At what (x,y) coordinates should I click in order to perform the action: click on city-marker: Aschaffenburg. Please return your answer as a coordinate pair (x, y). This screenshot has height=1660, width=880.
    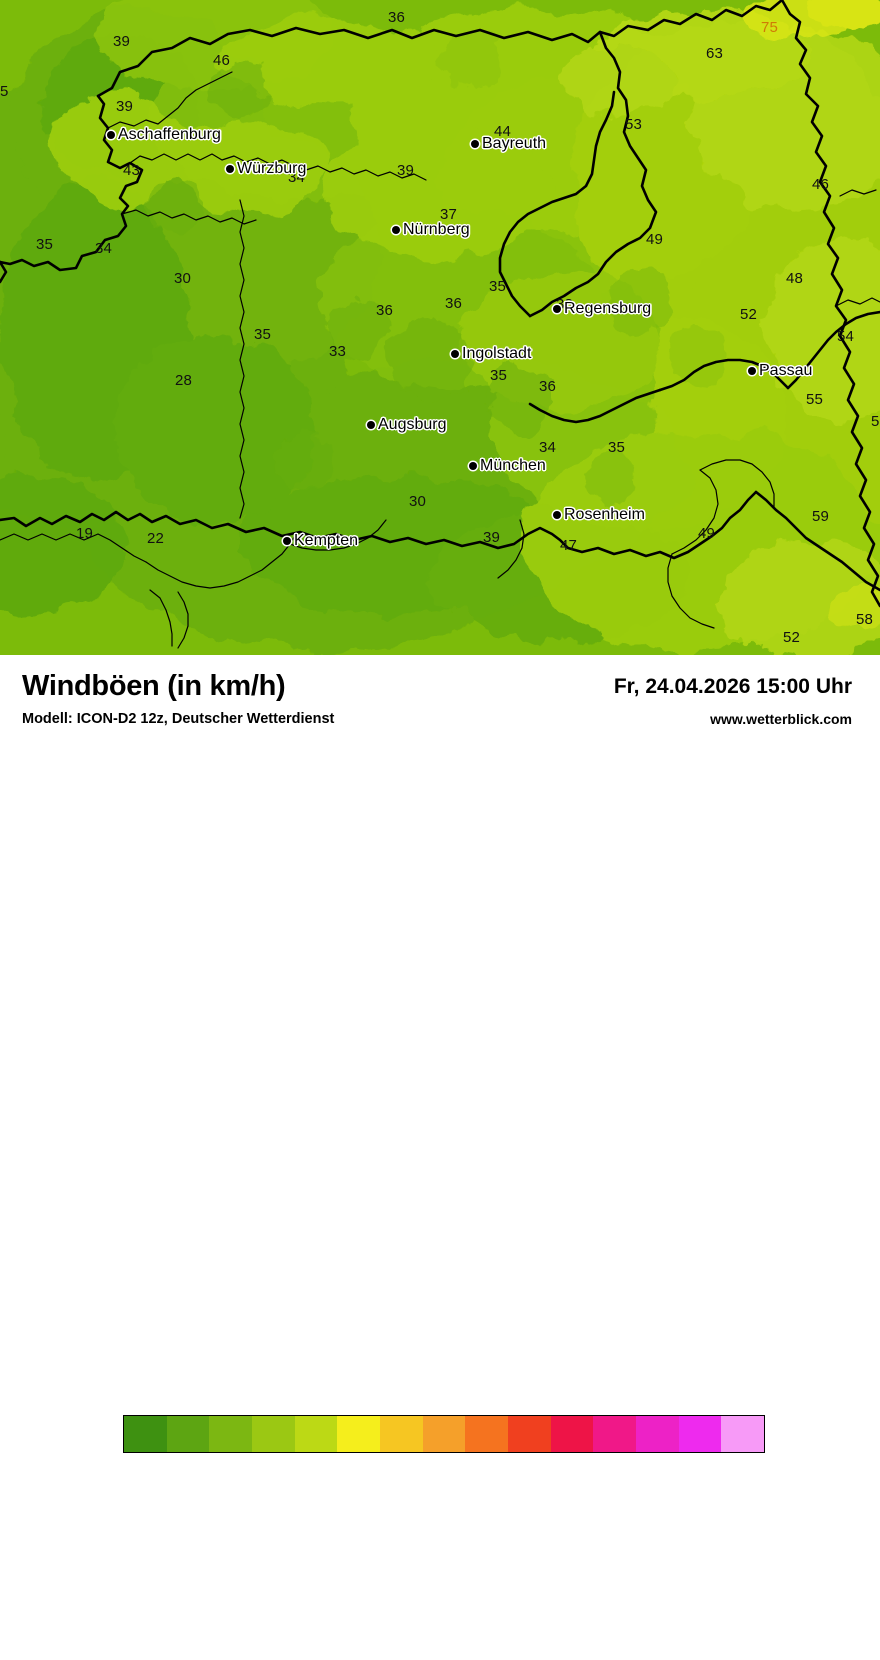
    Looking at the image, I should click on (164, 135).